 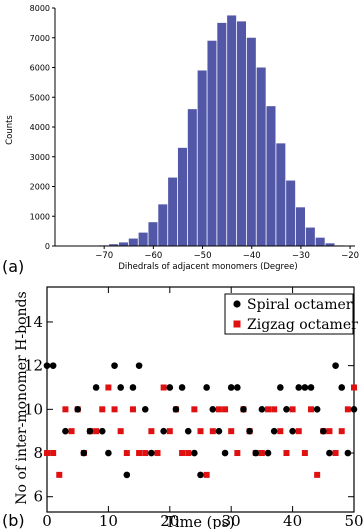 What do you see at coordinates (237, 304) in the screenshot?
I see `legend-marker-spiral` at bounding box center [237, 304].